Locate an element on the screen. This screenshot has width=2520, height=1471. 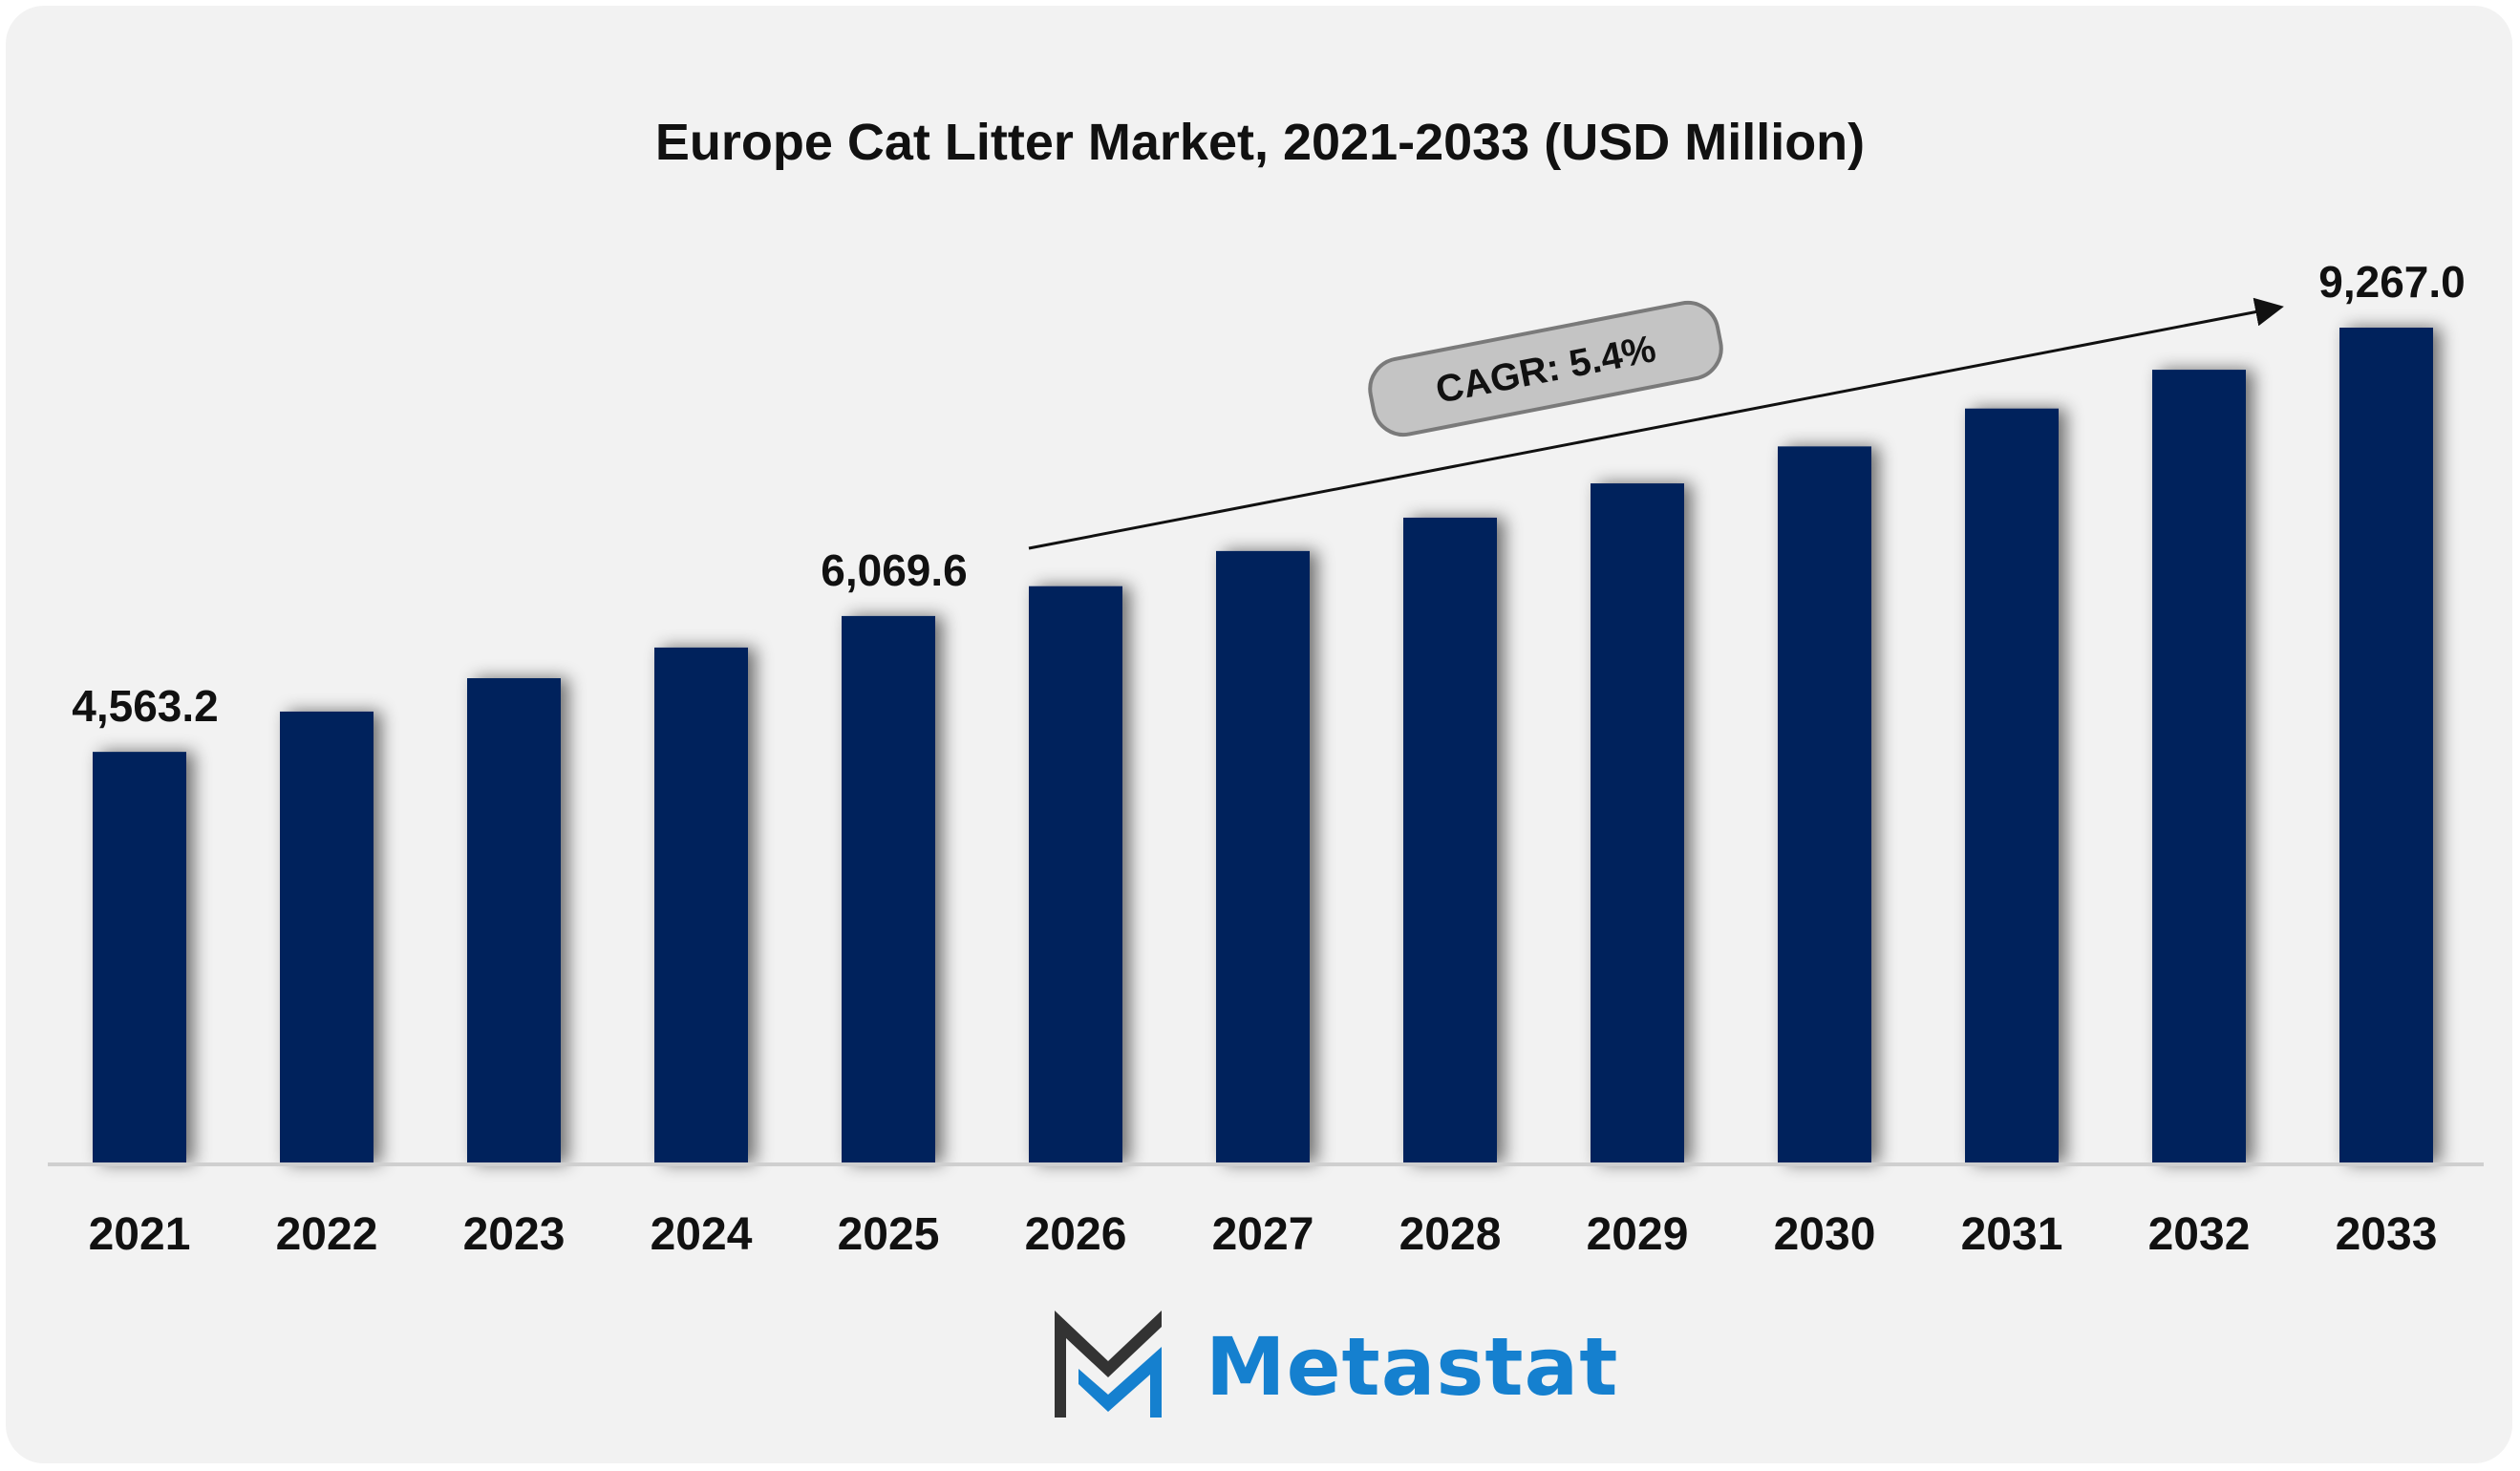
bar-2023 is located at coordinates (514, 920).